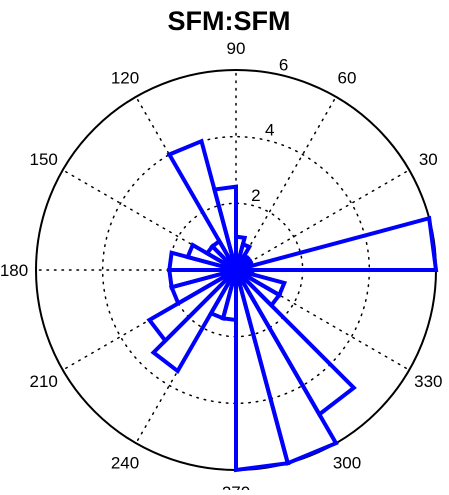 Image resolution: width=449 pixels, height=495 pixels. What do you see at coordinates (125, 462) in the screenshot?
I see `angle-label-240: 240` at bounding box center [125, 462].